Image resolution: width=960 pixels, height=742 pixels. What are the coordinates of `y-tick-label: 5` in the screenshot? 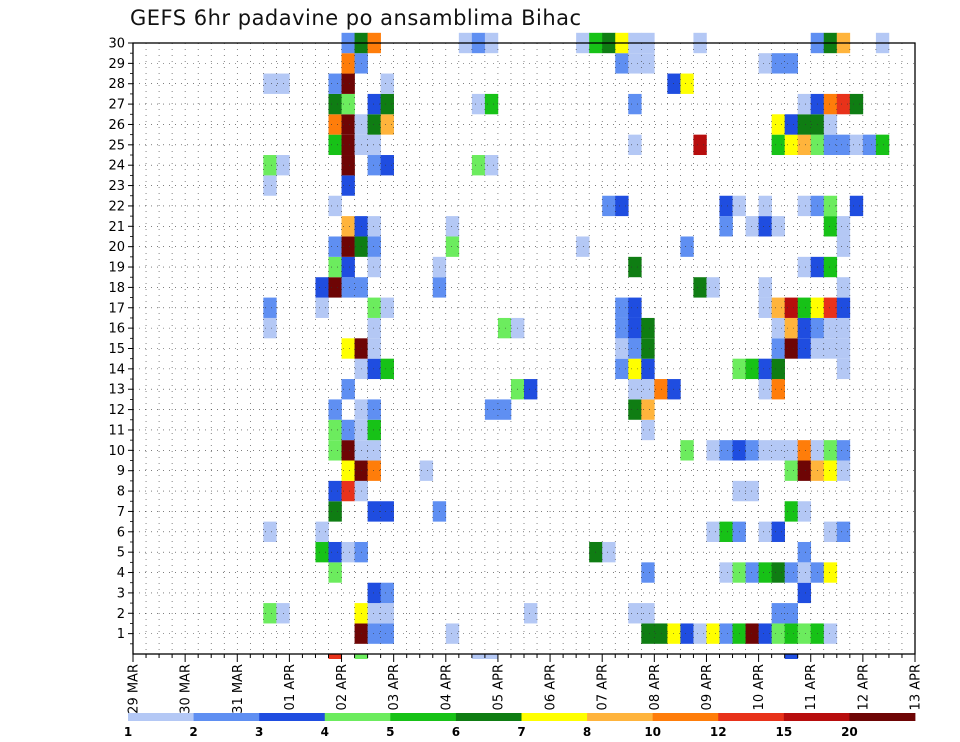 It's located at (121, 553).